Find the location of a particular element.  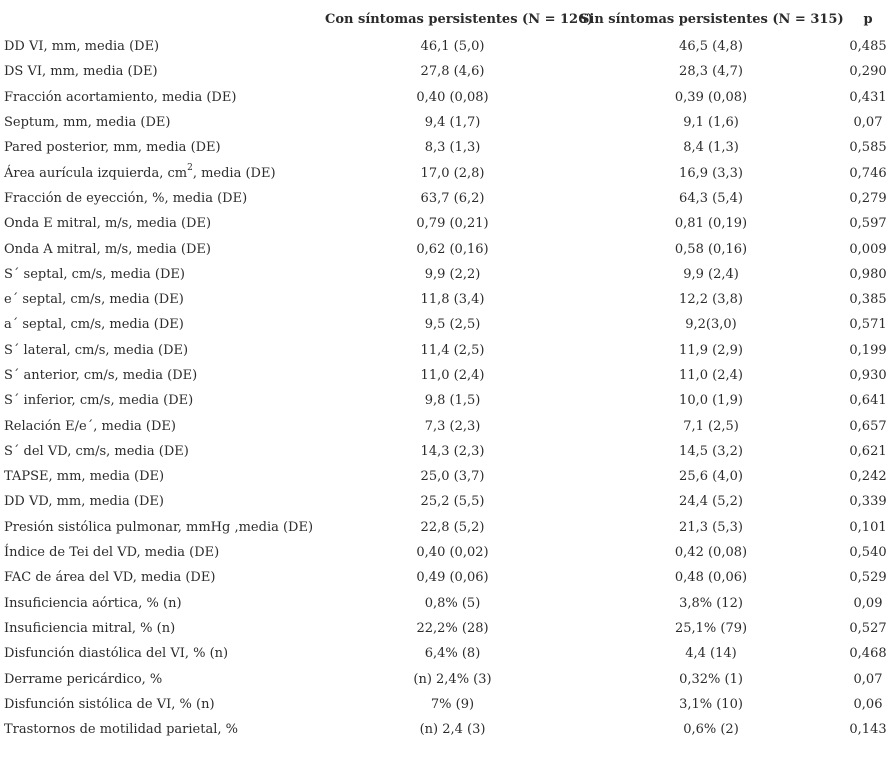

value-sin-sintomas: 0,42 (0,08) is located at coordinates (711, 553).